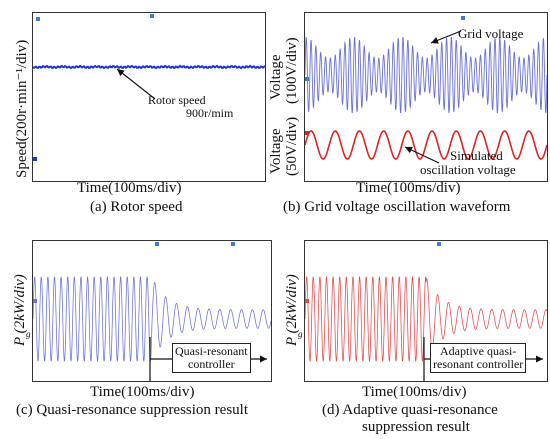 This screenshot has width=550, height=439. What do you see at coordinates (136, 84) in the screenshot?
I see `rotor-speed-arrow-line` at bounding box center [136, 84].